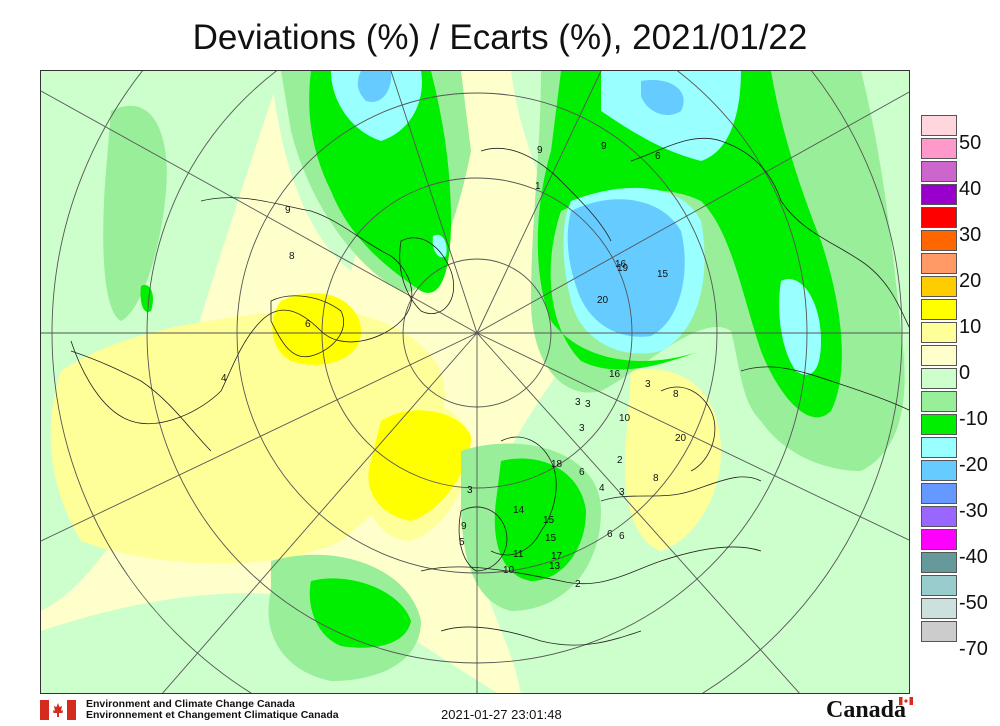  Describe the element at coordinates (538, 186) in the screenshot. I see `contour-label: 1` at that location.